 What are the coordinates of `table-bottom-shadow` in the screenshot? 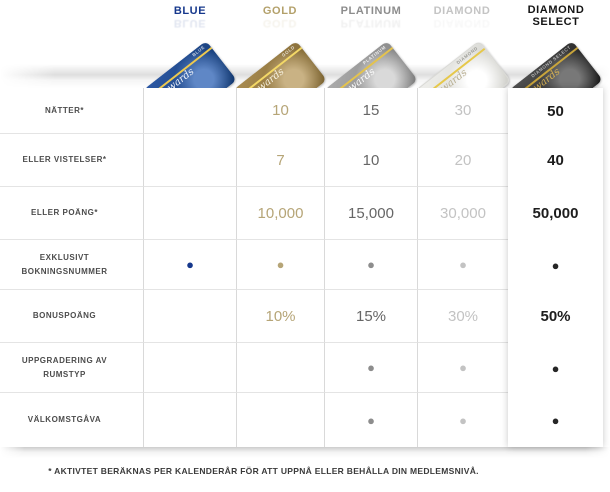 It's located at (305, 452).